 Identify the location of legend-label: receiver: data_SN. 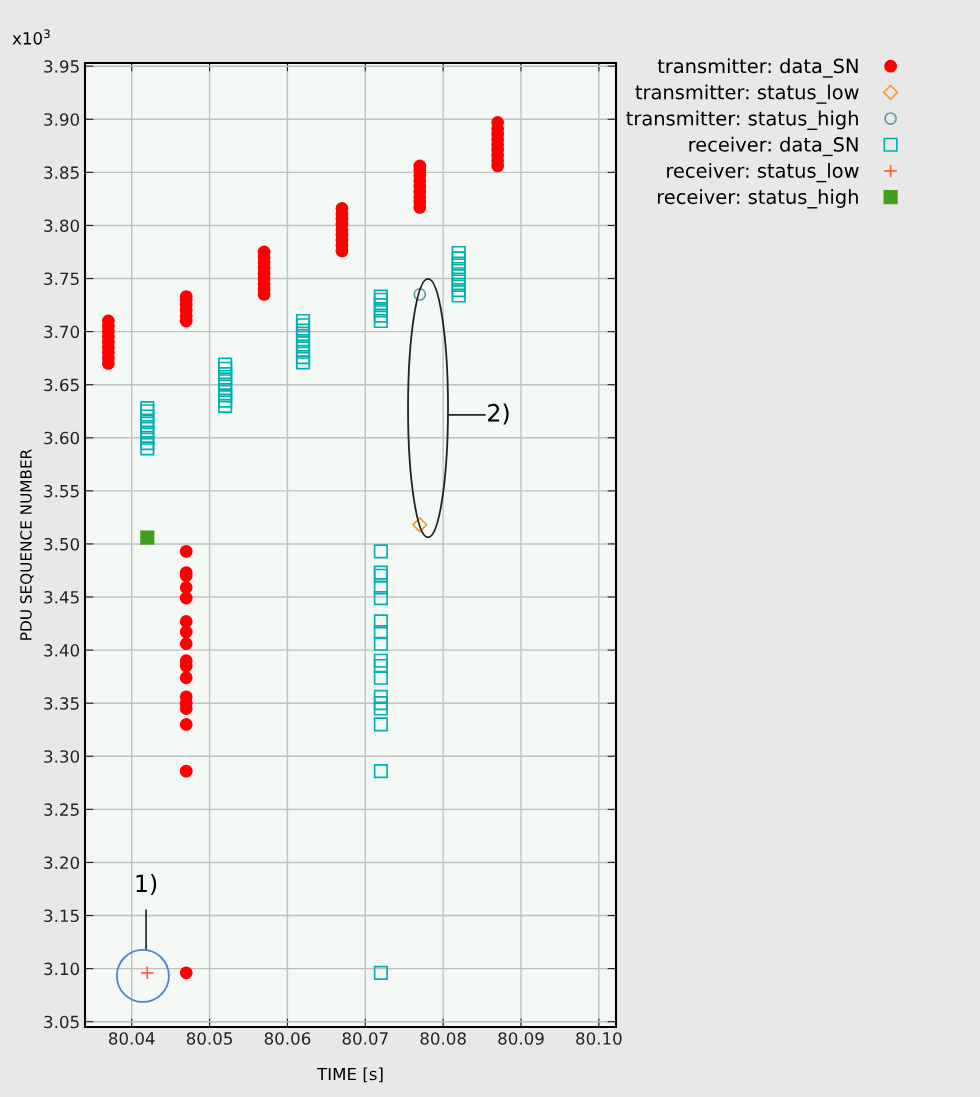
(773, 146).